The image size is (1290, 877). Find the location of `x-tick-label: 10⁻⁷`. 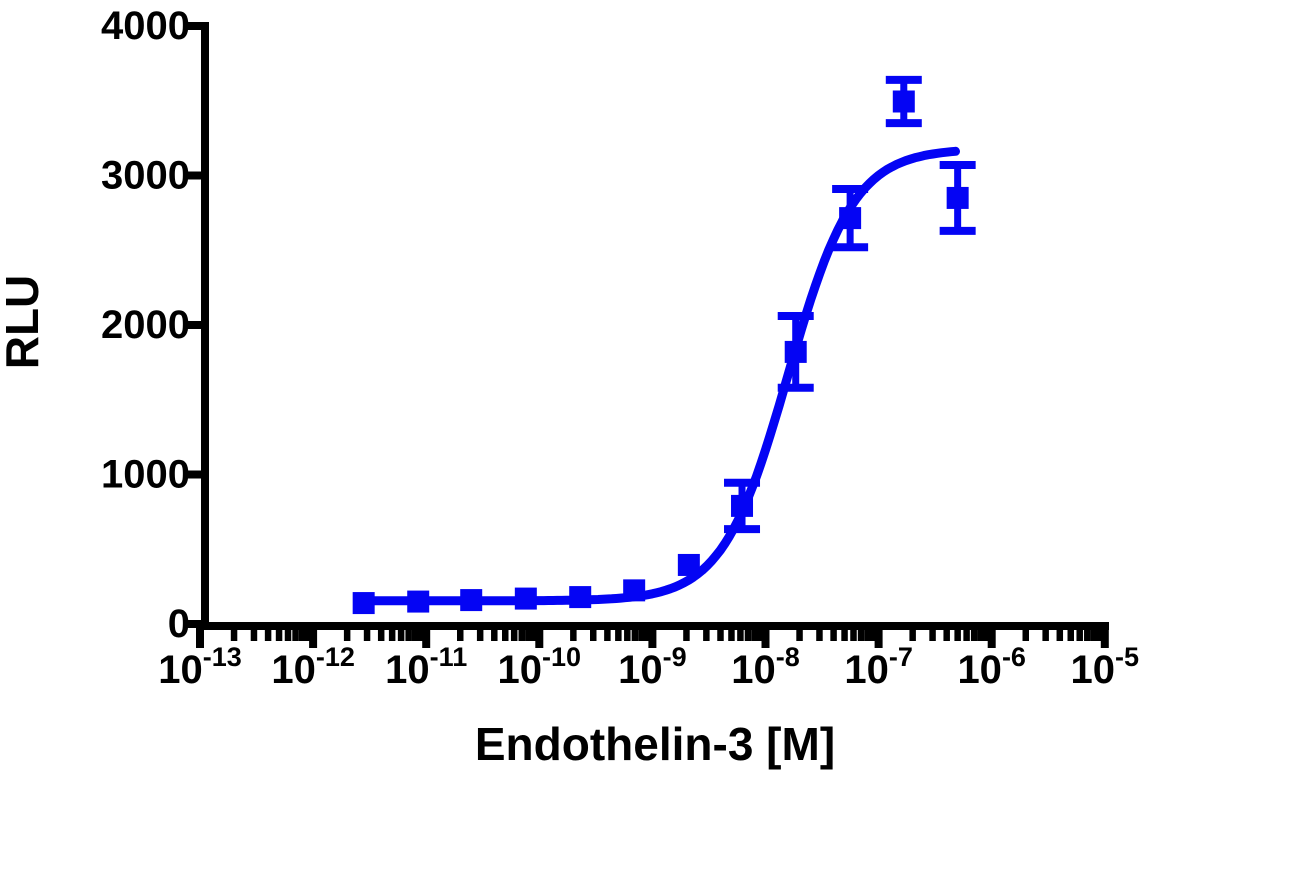

x-tick-label: 10⁻⁷ is located at coordinates (878, 667).